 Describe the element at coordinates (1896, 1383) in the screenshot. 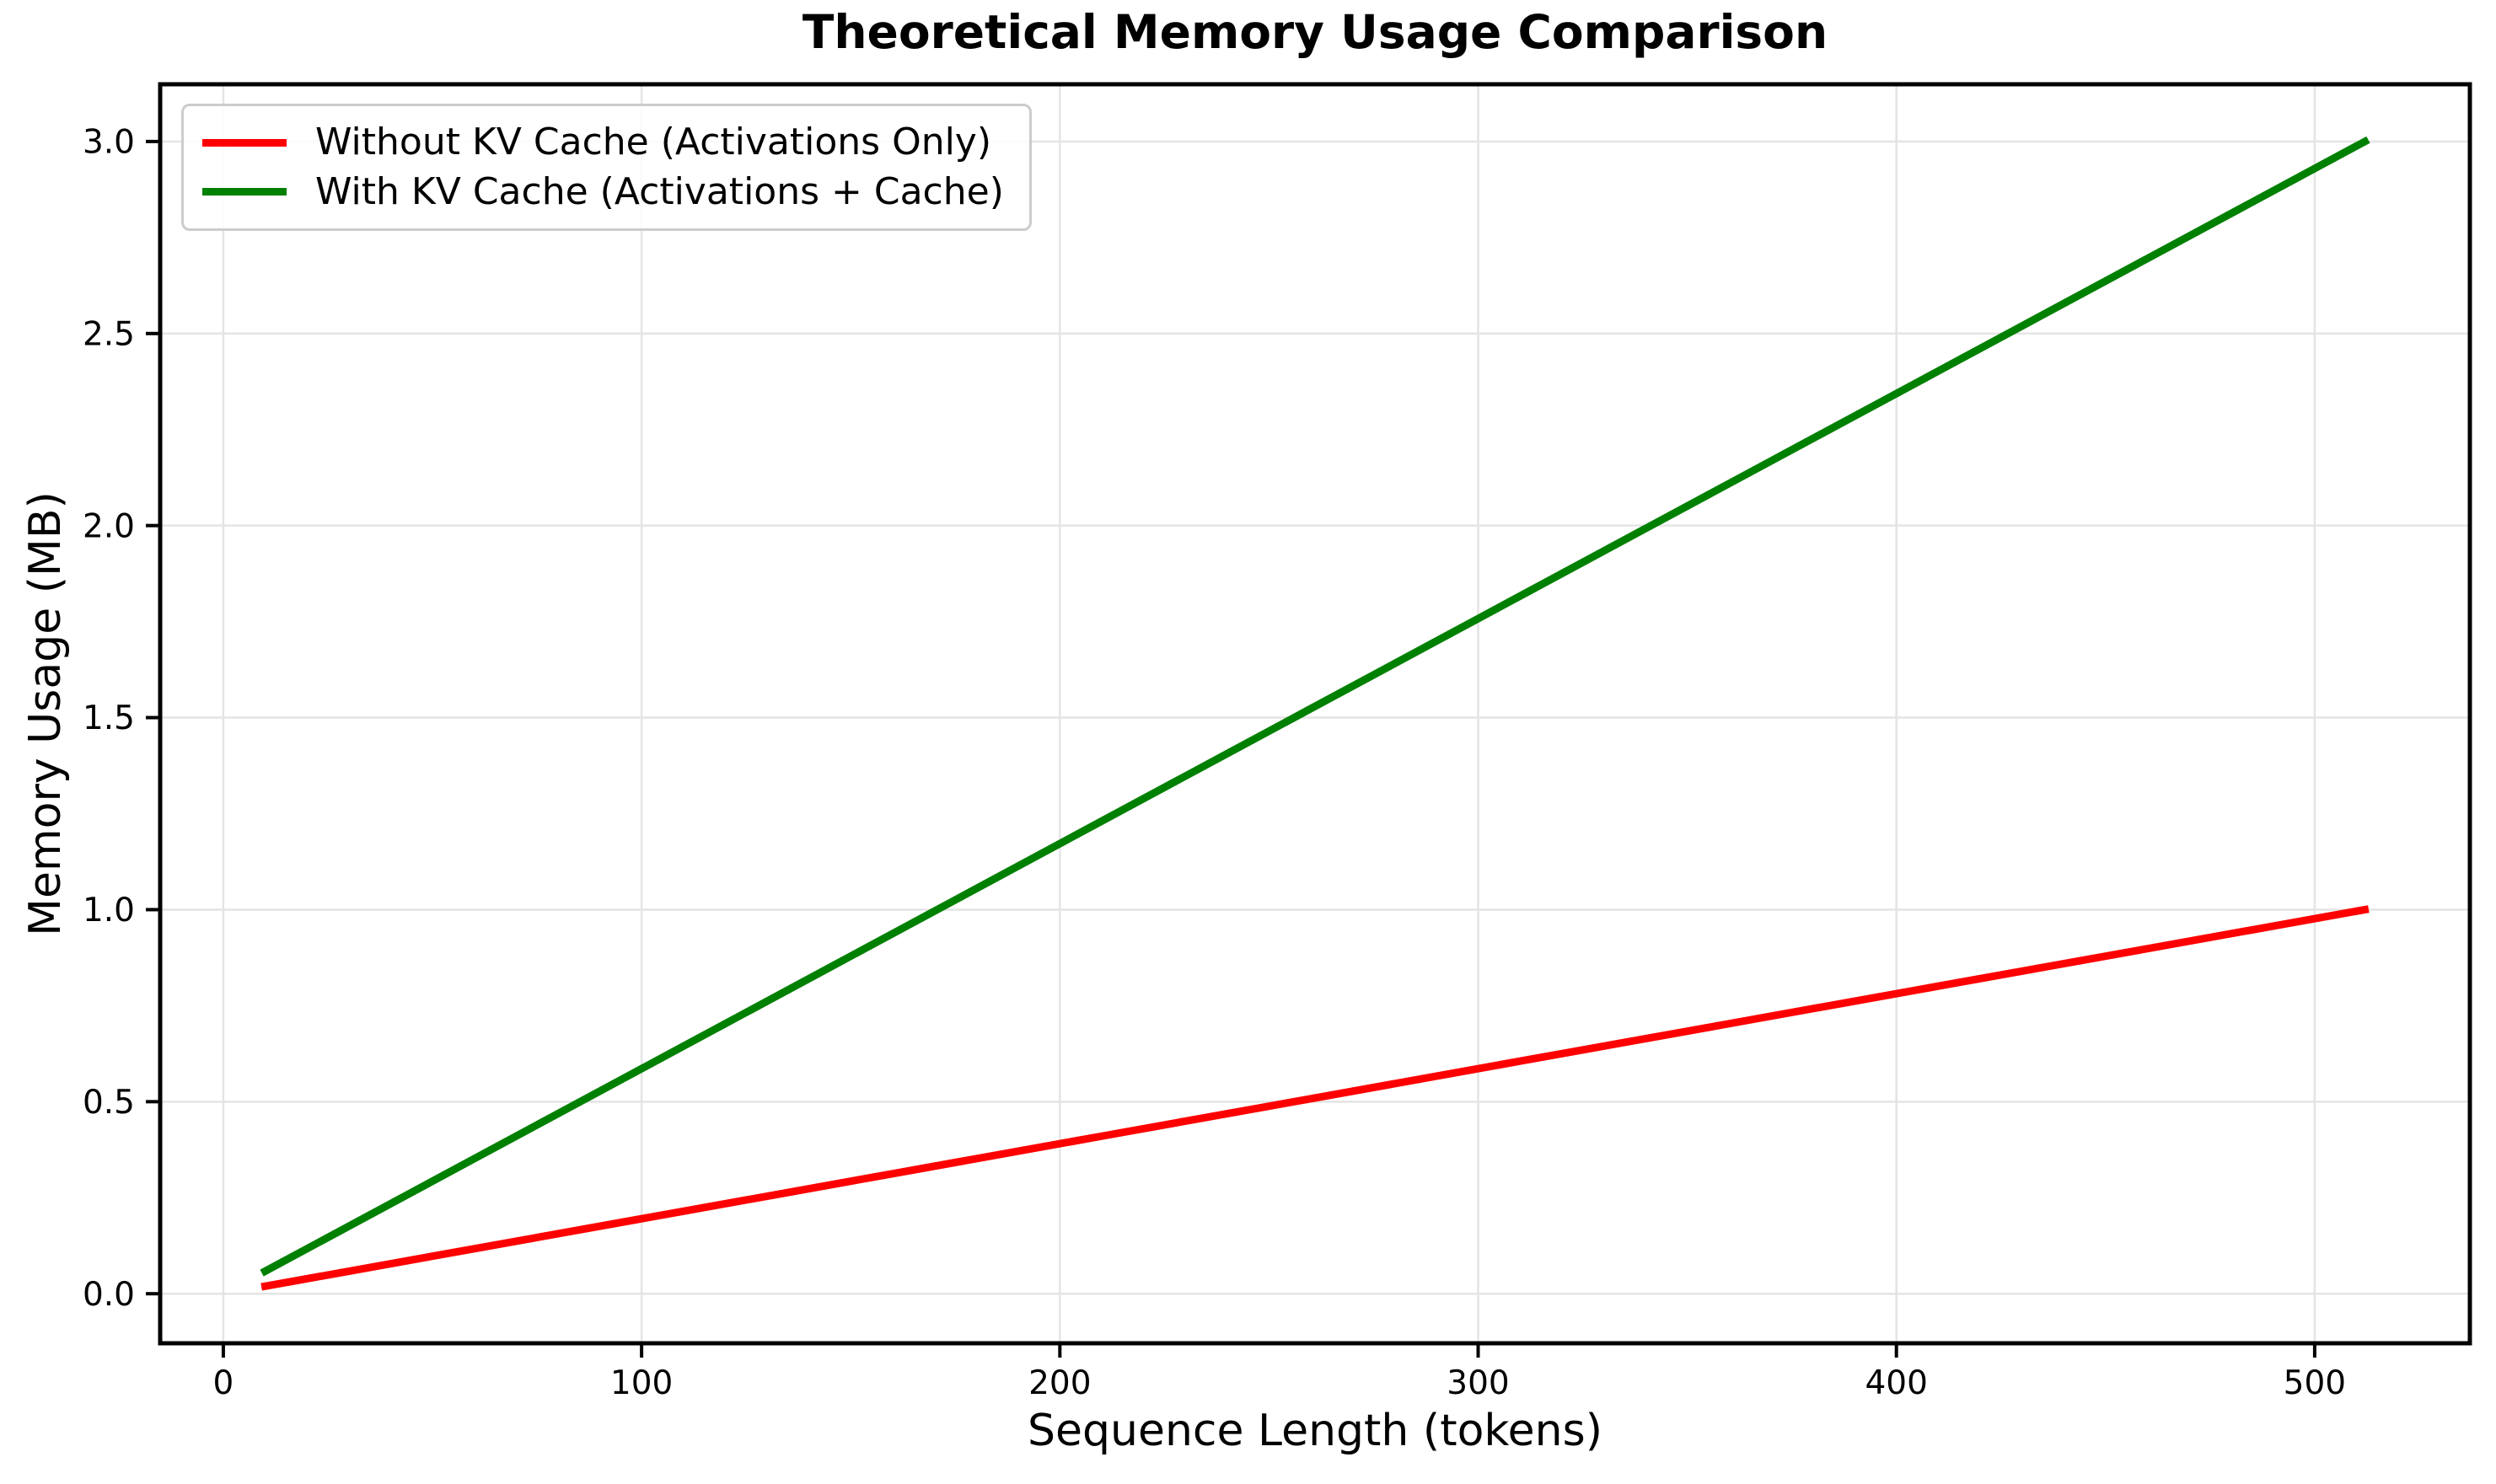

I see `x-tick-label: 400` at that location.